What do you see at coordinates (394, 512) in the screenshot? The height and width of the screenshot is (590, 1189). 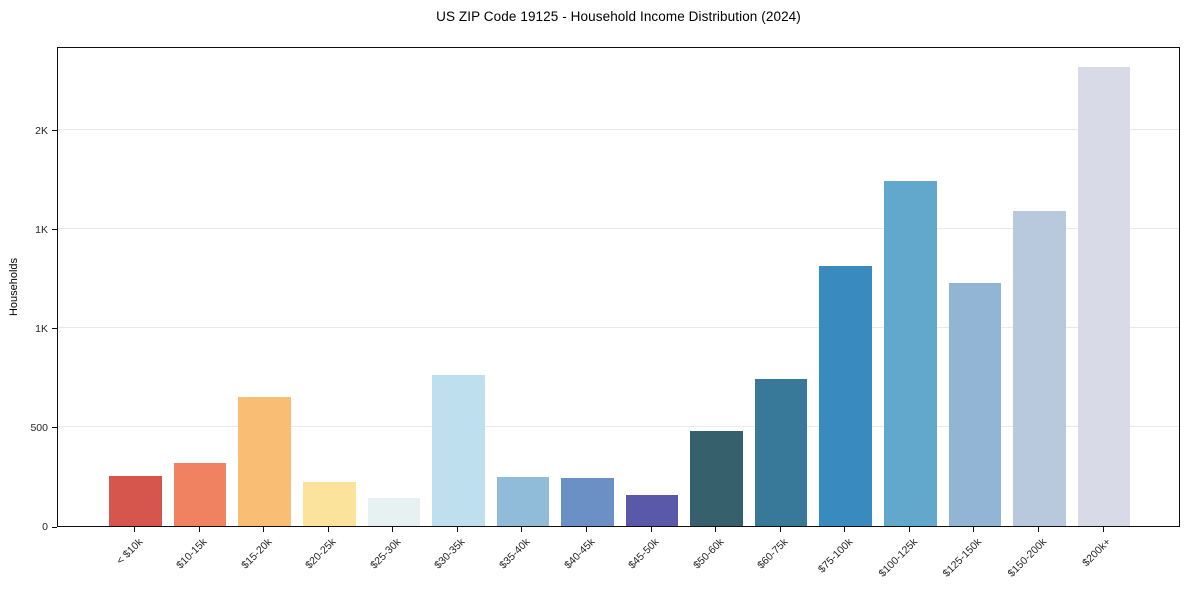 I see `bar-25-30k` at bounding box center [394, 512].